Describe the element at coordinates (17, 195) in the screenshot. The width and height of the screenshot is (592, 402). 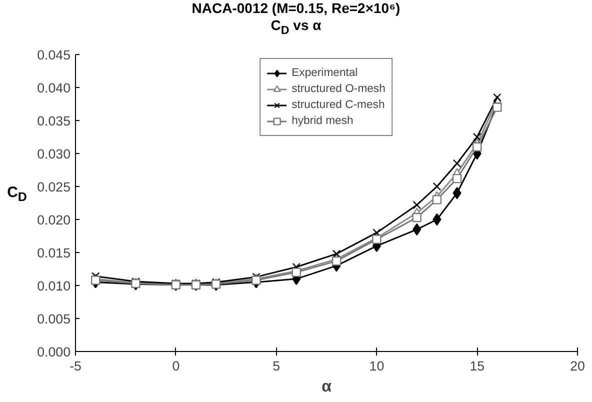
I see `y-axis-title: C$_{D}$` at that location.